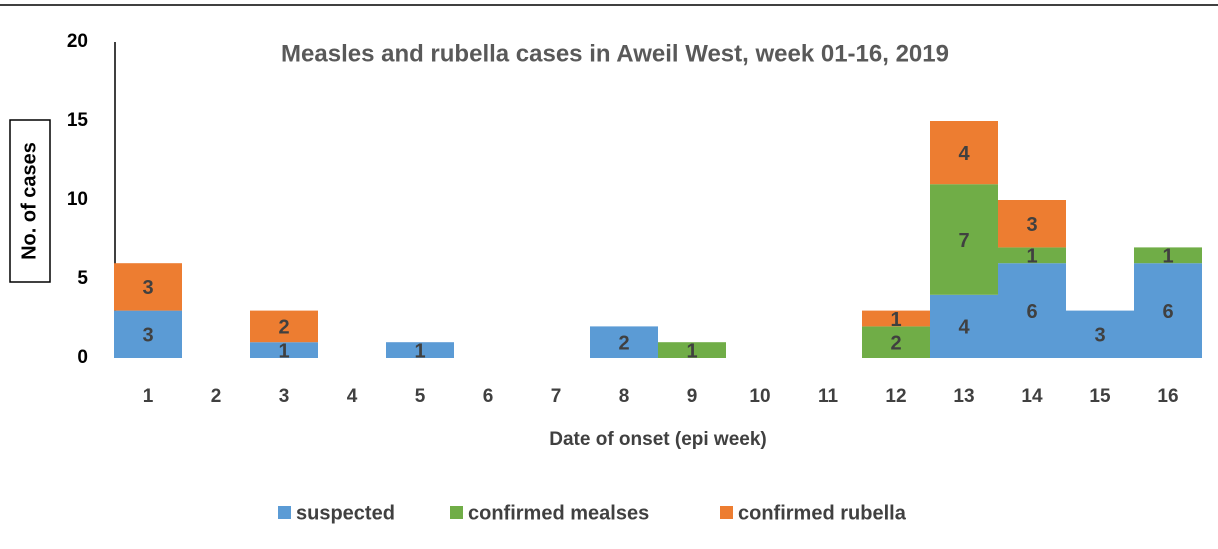 The image size is (1218, 549). I want to click on y-tick-label: 5, so click(82, 278).